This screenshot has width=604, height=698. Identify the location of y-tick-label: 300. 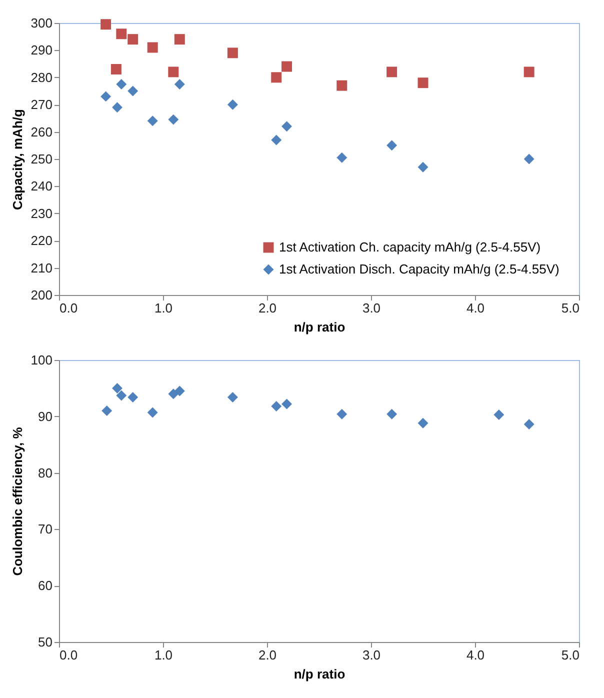
(41, 23).